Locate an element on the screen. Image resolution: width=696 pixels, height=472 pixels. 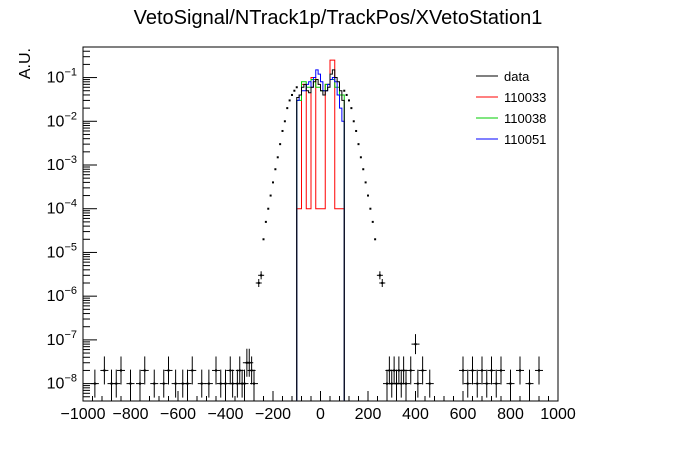
y-tick-label: 10⁻⁸ is located at coordinates (62, 383).